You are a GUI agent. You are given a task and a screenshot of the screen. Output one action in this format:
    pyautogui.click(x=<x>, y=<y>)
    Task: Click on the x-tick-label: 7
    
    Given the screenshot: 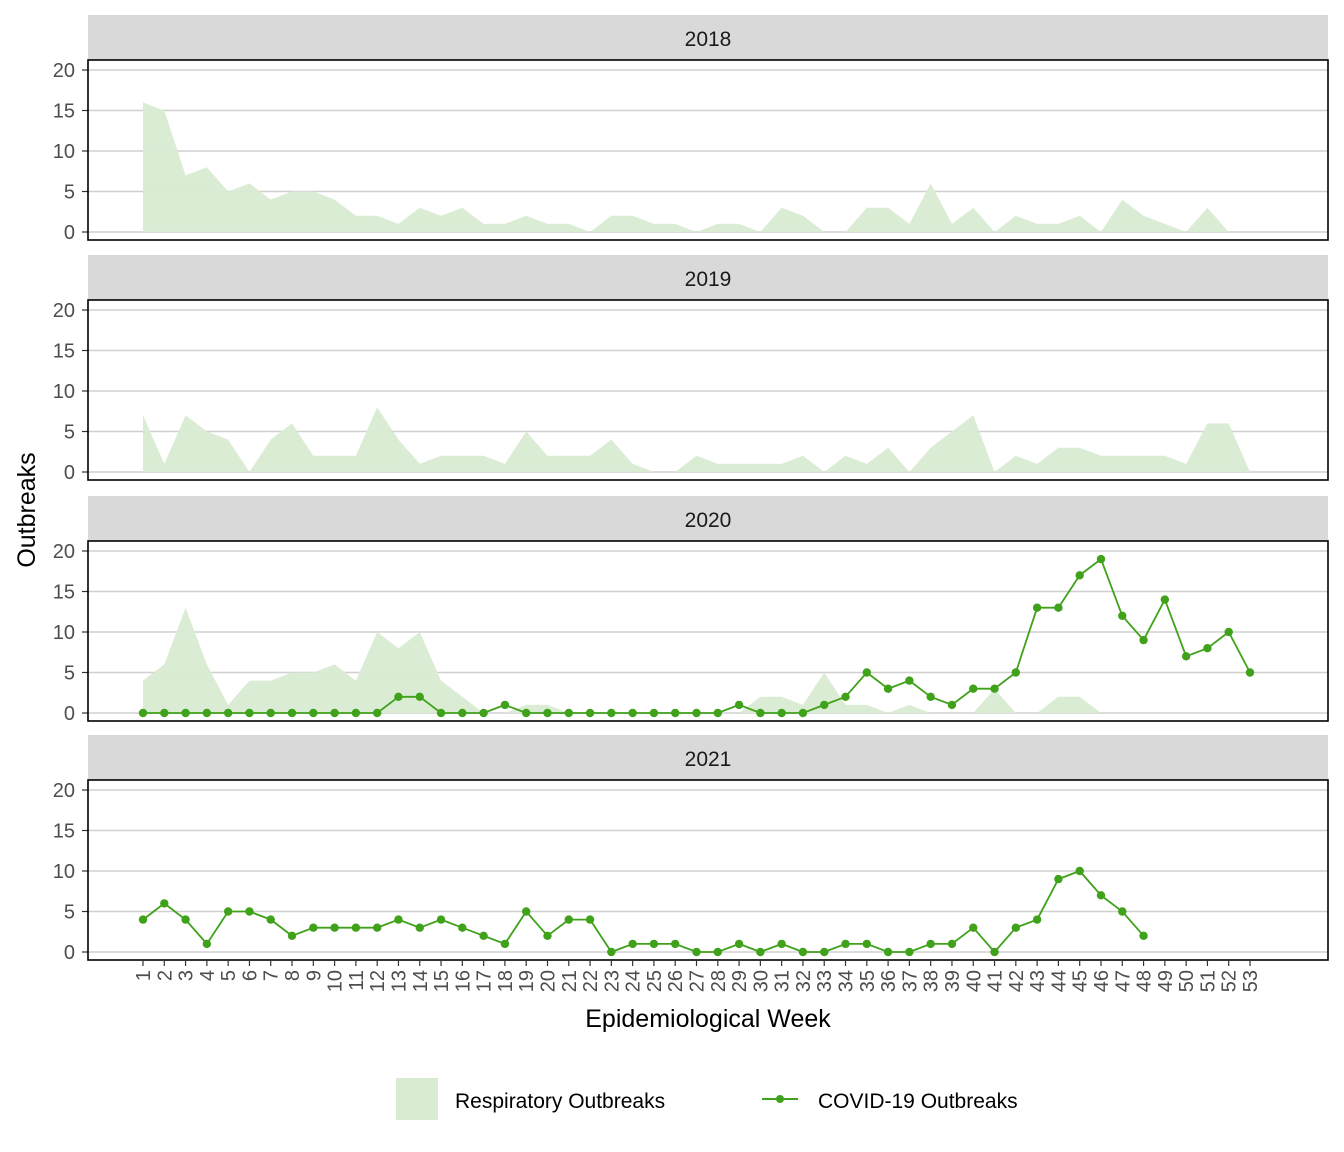 What is the action you would take?
    pyautogui.click(x=272, y=975)
    